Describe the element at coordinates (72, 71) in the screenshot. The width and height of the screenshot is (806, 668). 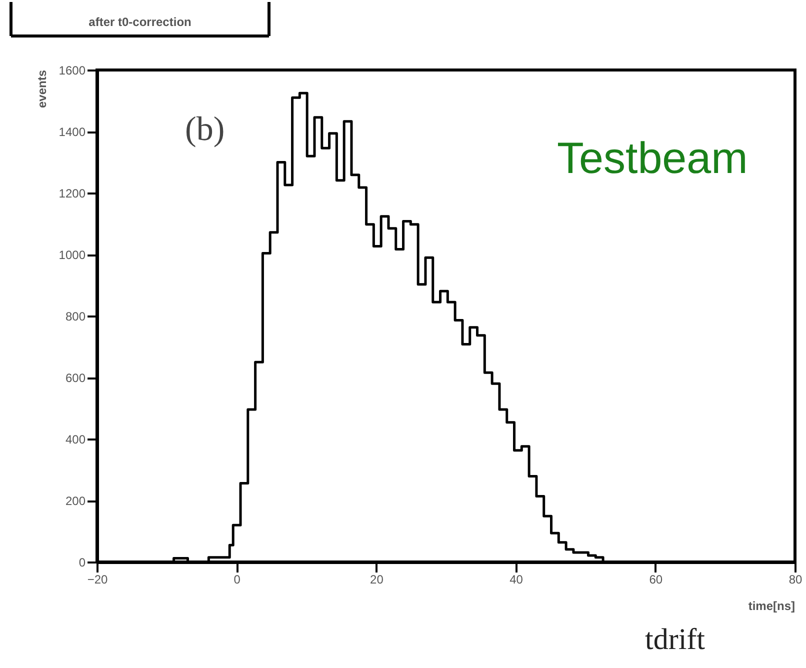
I see `y-tick-label: 1600` at that location.